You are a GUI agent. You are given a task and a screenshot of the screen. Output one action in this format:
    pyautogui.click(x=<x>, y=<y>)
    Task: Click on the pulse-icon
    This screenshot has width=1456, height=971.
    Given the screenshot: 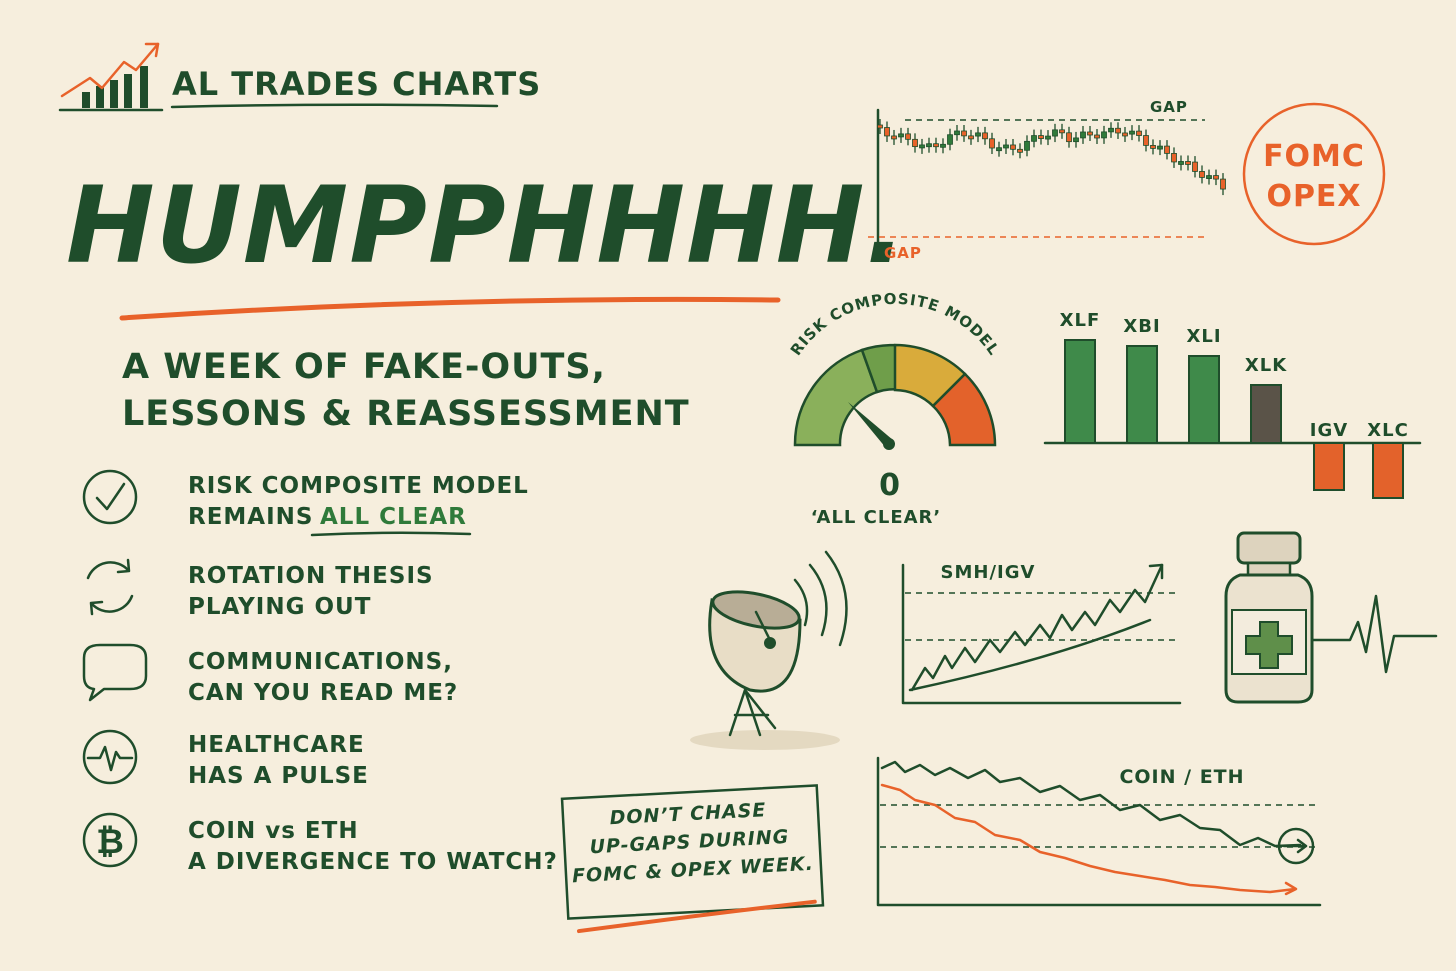 What is the action you would take?
    pyautogui.click(x=110, y=757)
    